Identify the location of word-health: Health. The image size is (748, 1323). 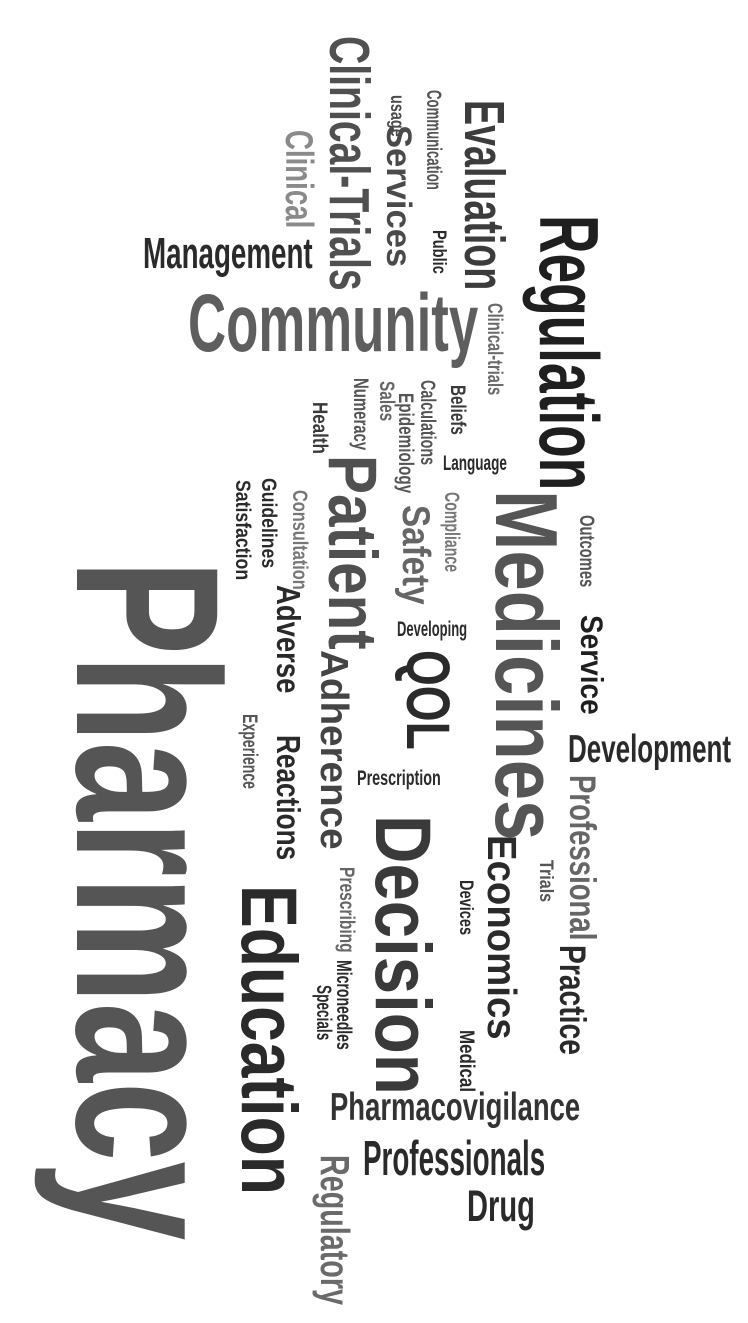
(320, 428).